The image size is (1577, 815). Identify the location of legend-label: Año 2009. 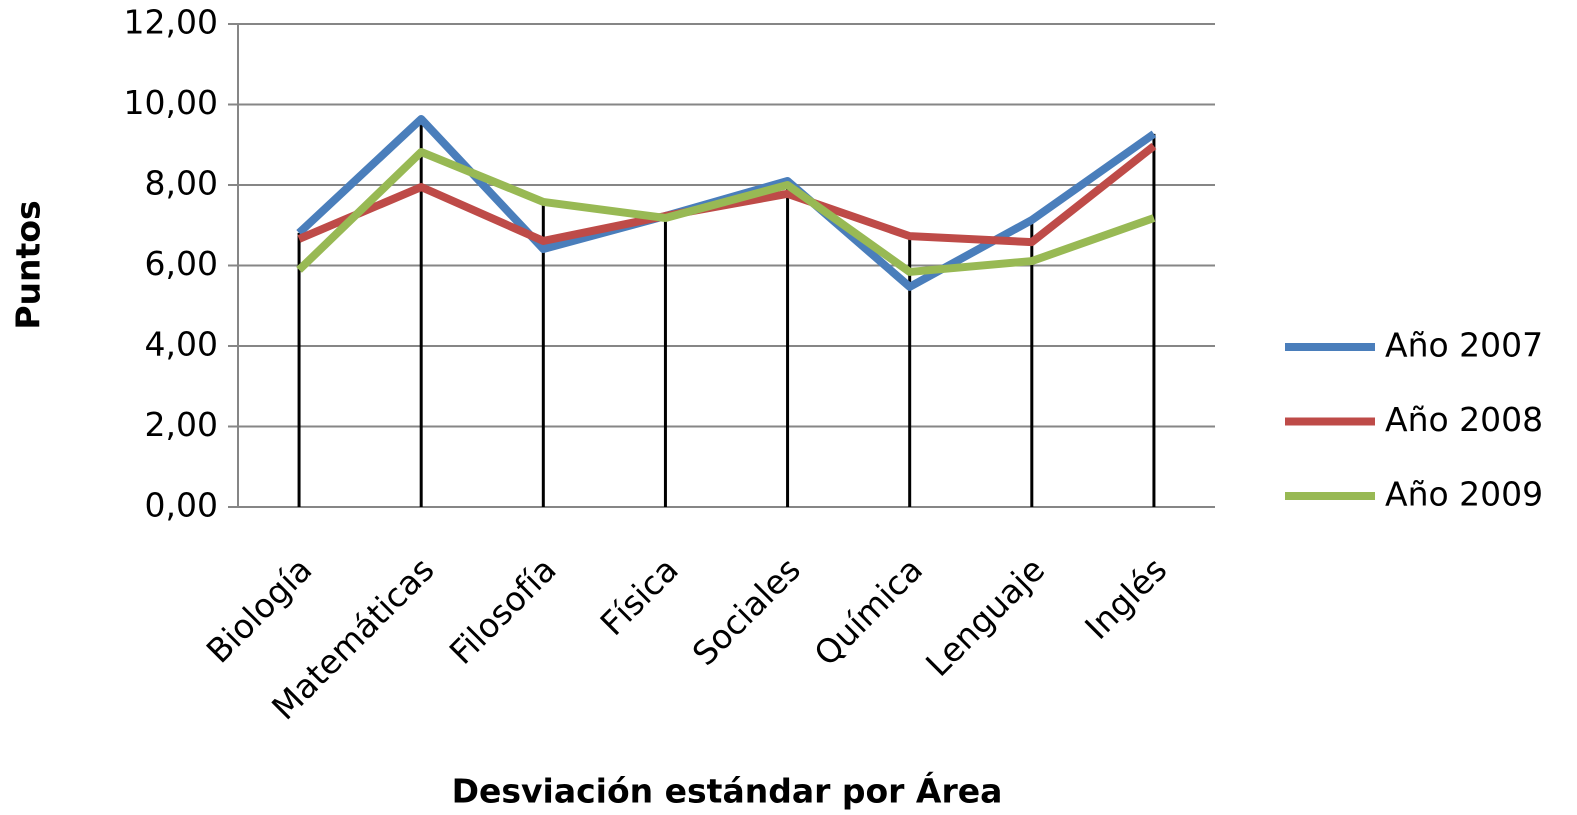
(1464, 494).